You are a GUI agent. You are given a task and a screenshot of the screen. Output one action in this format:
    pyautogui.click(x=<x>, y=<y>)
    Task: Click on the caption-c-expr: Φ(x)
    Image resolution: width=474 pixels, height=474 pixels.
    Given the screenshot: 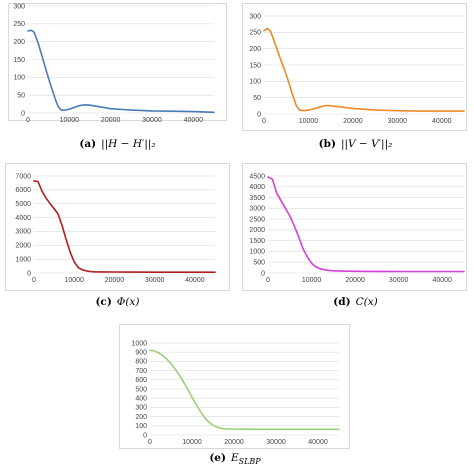 What is the action you would take?
    pyautogui.click(x=128, y=302)
    